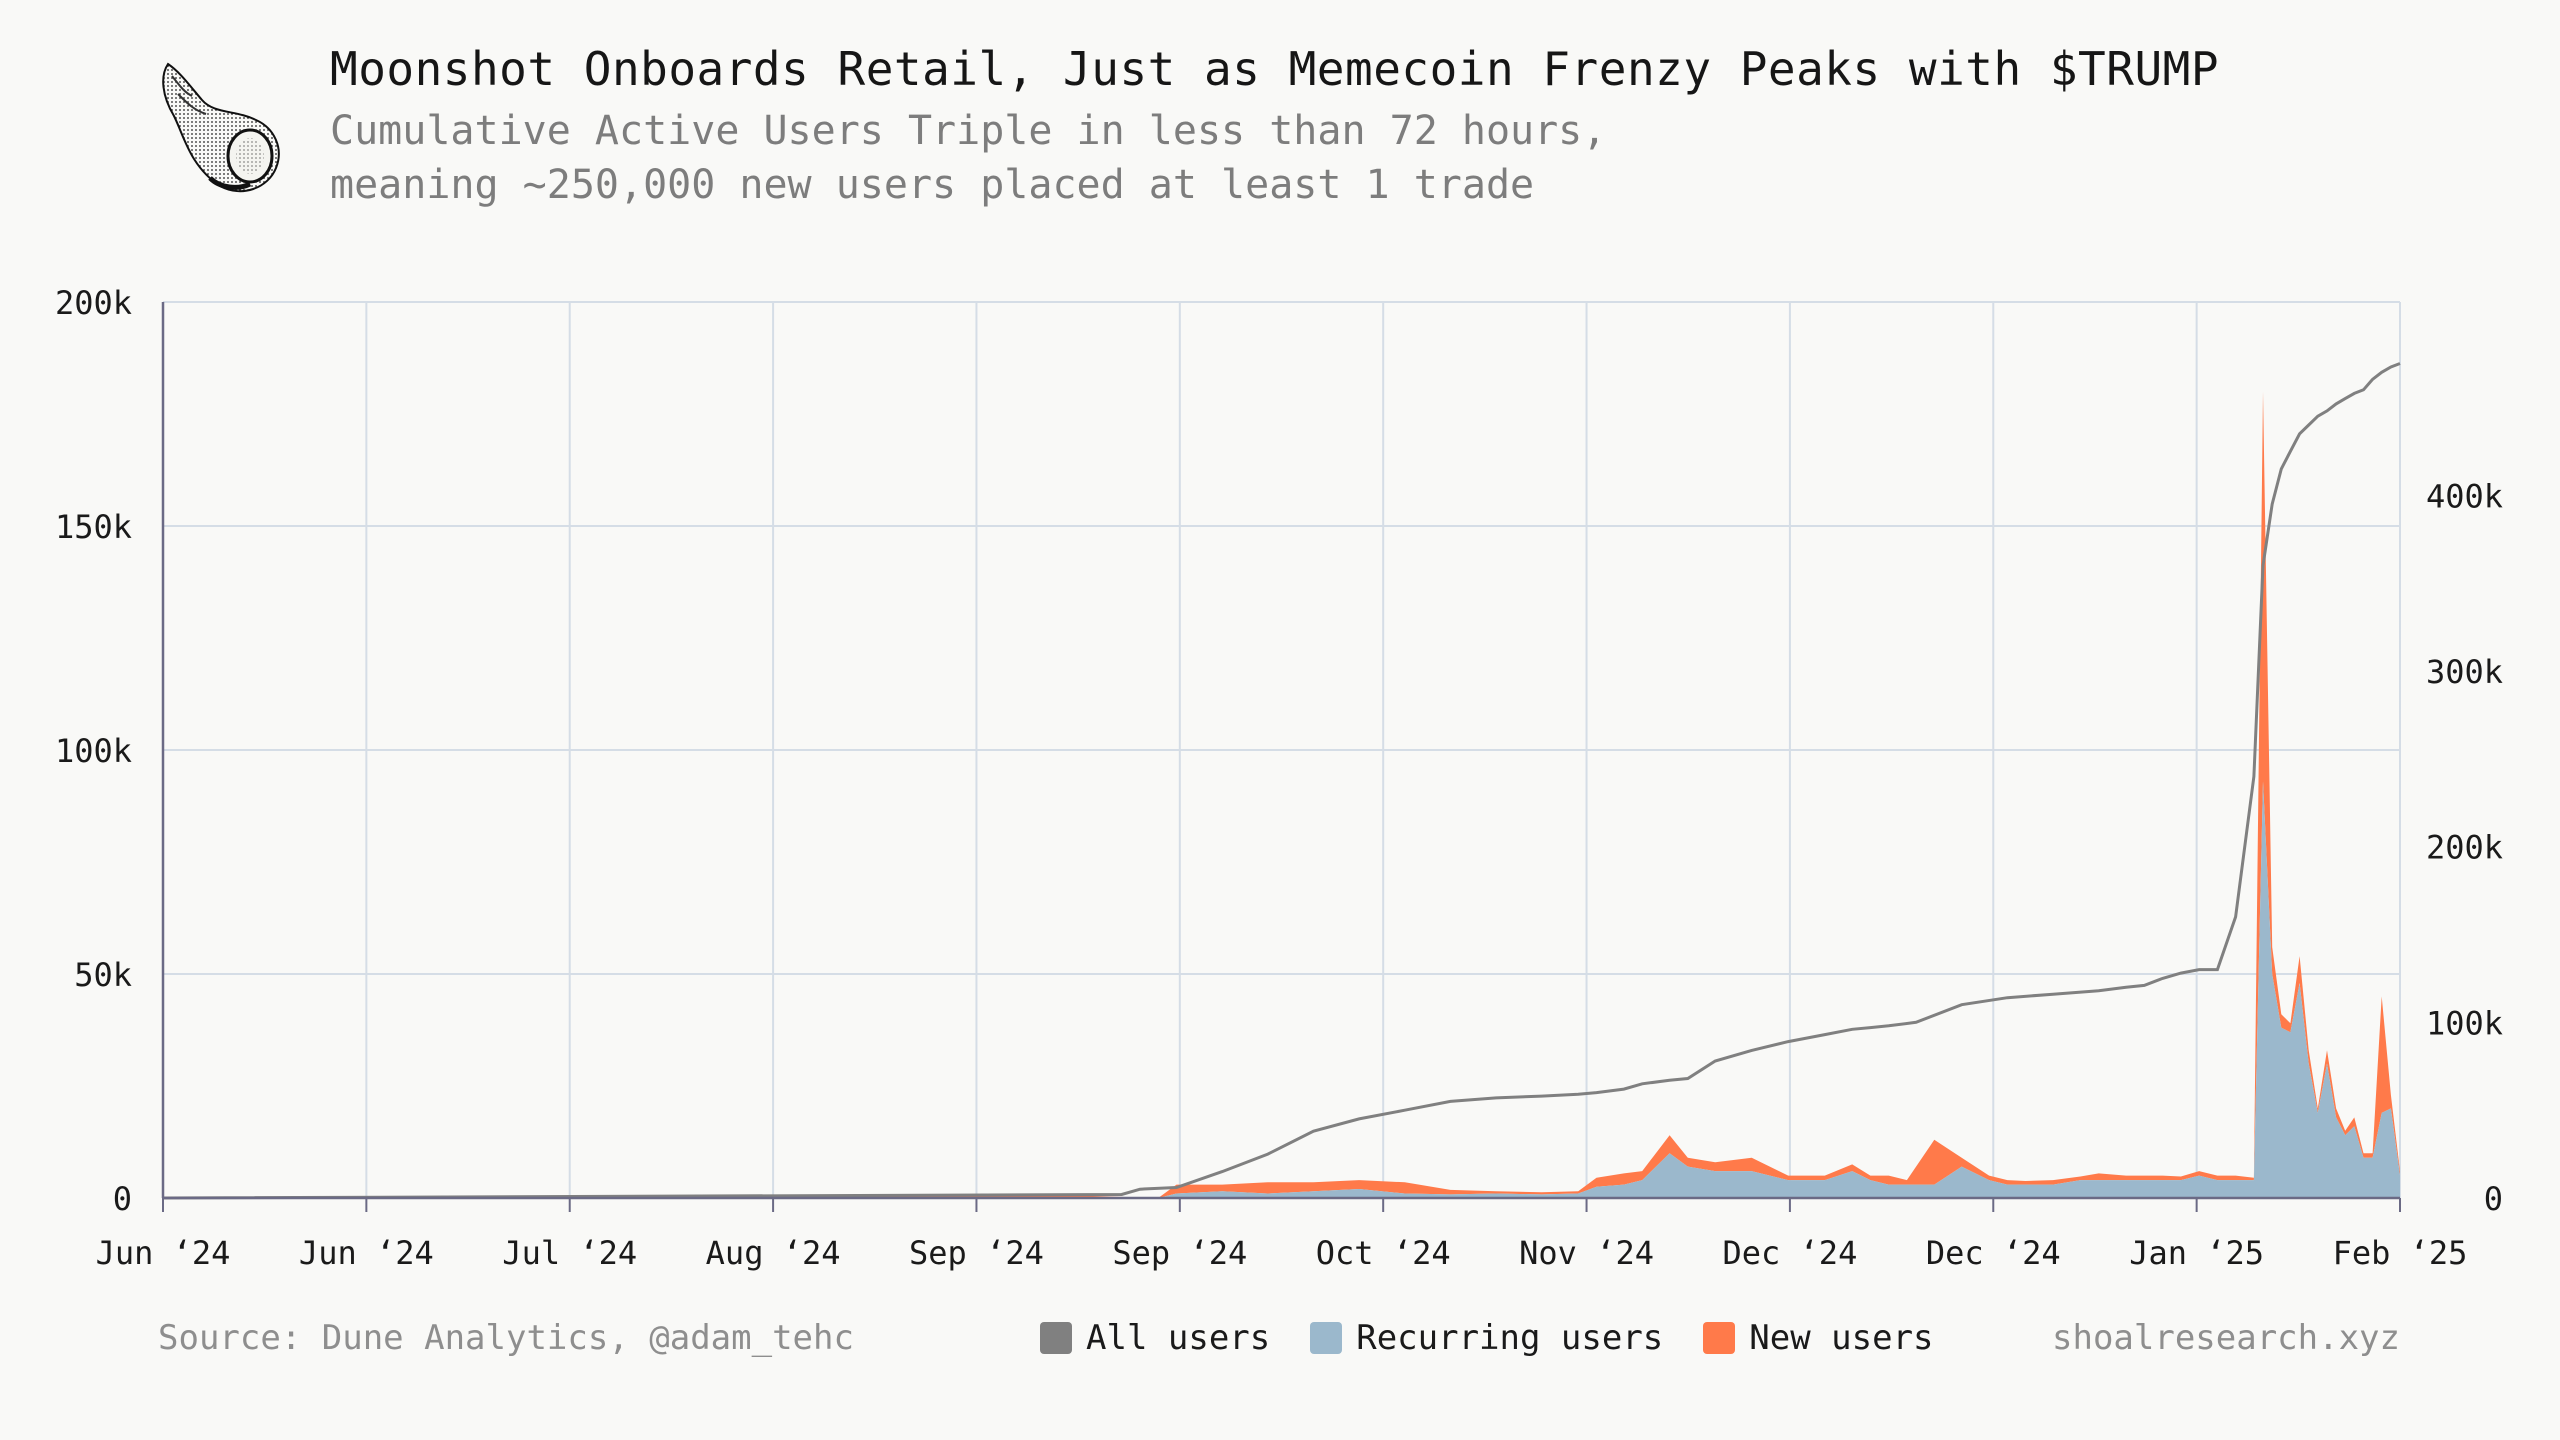 The height and width of the screenshot is (1440, 2560). Describe the element at coordinates (2493, 1199) in the screenshot. I see `y-right-tick-label: 0` at that location.